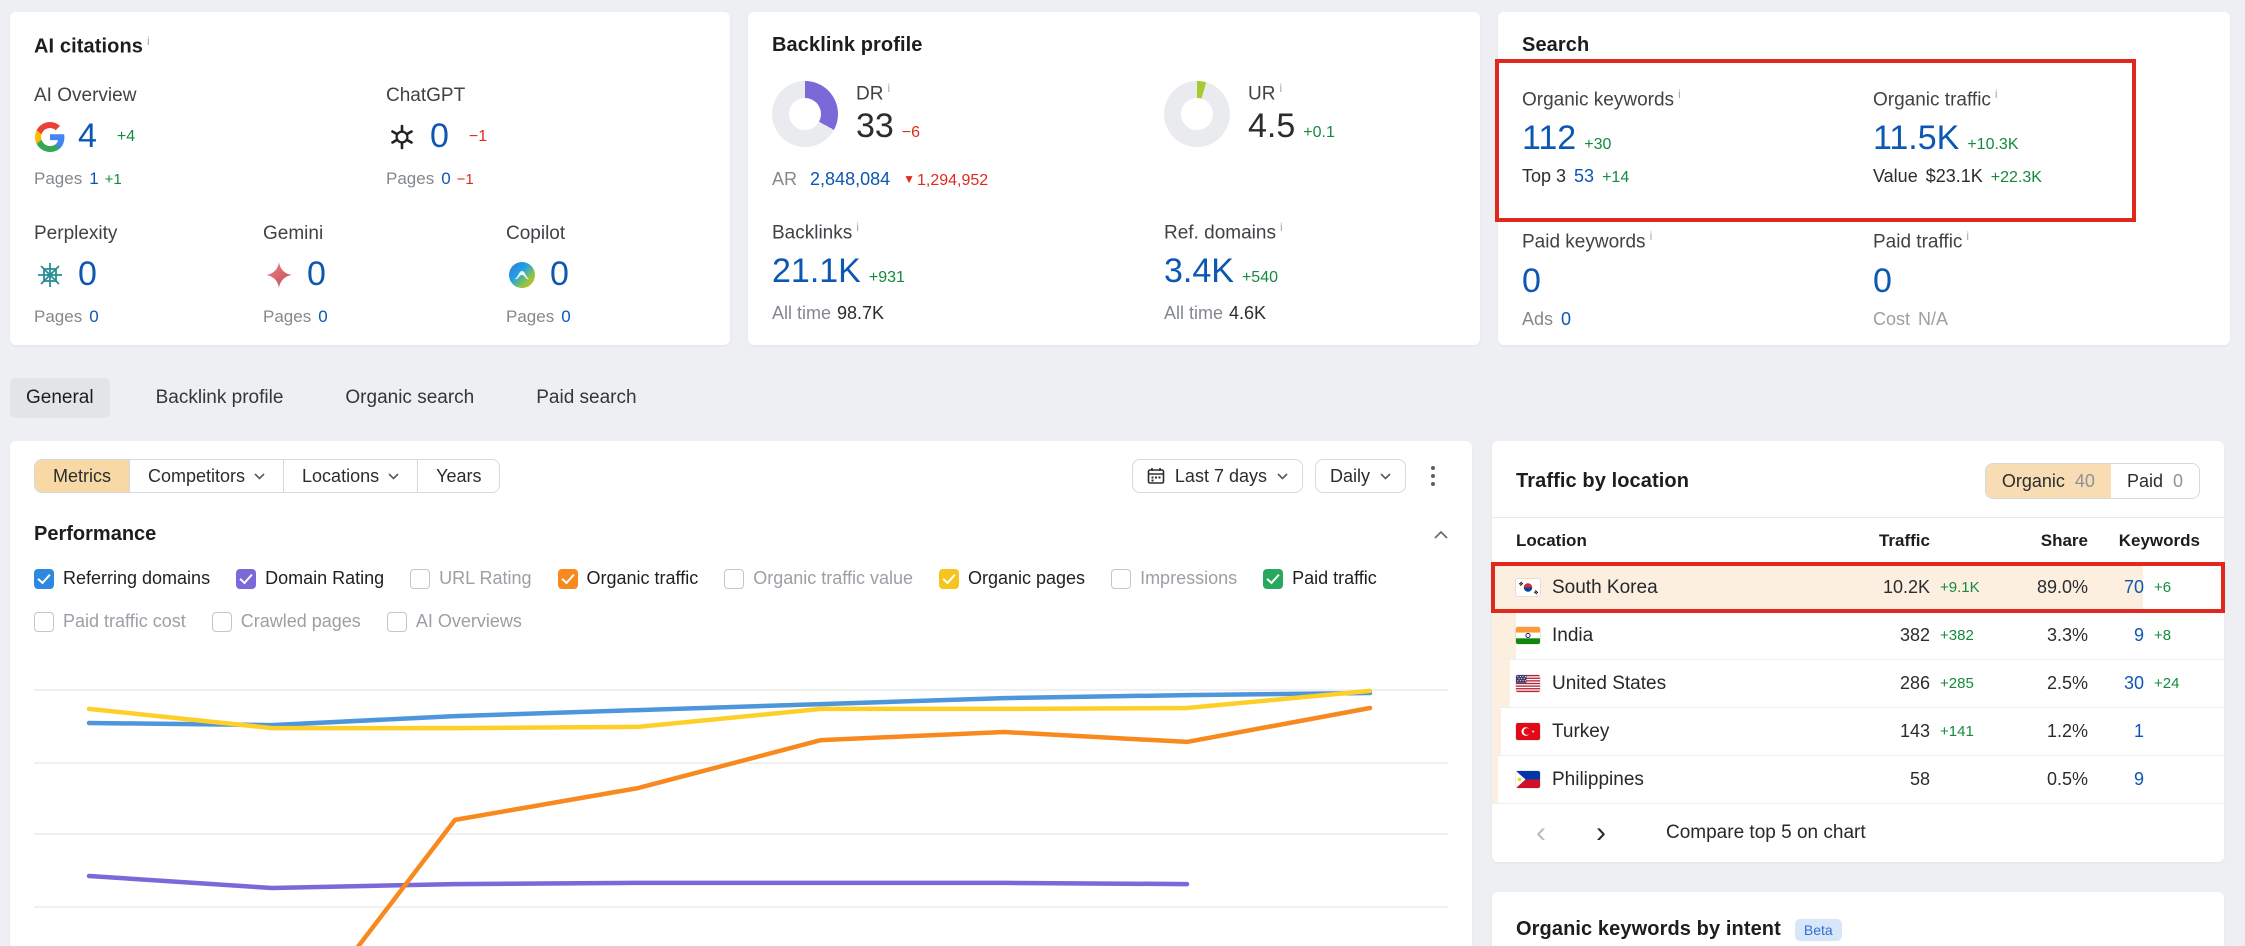 This screenshot has height=946, width=2245. I want to click on ur-label: UR i, so click(1265, 93).